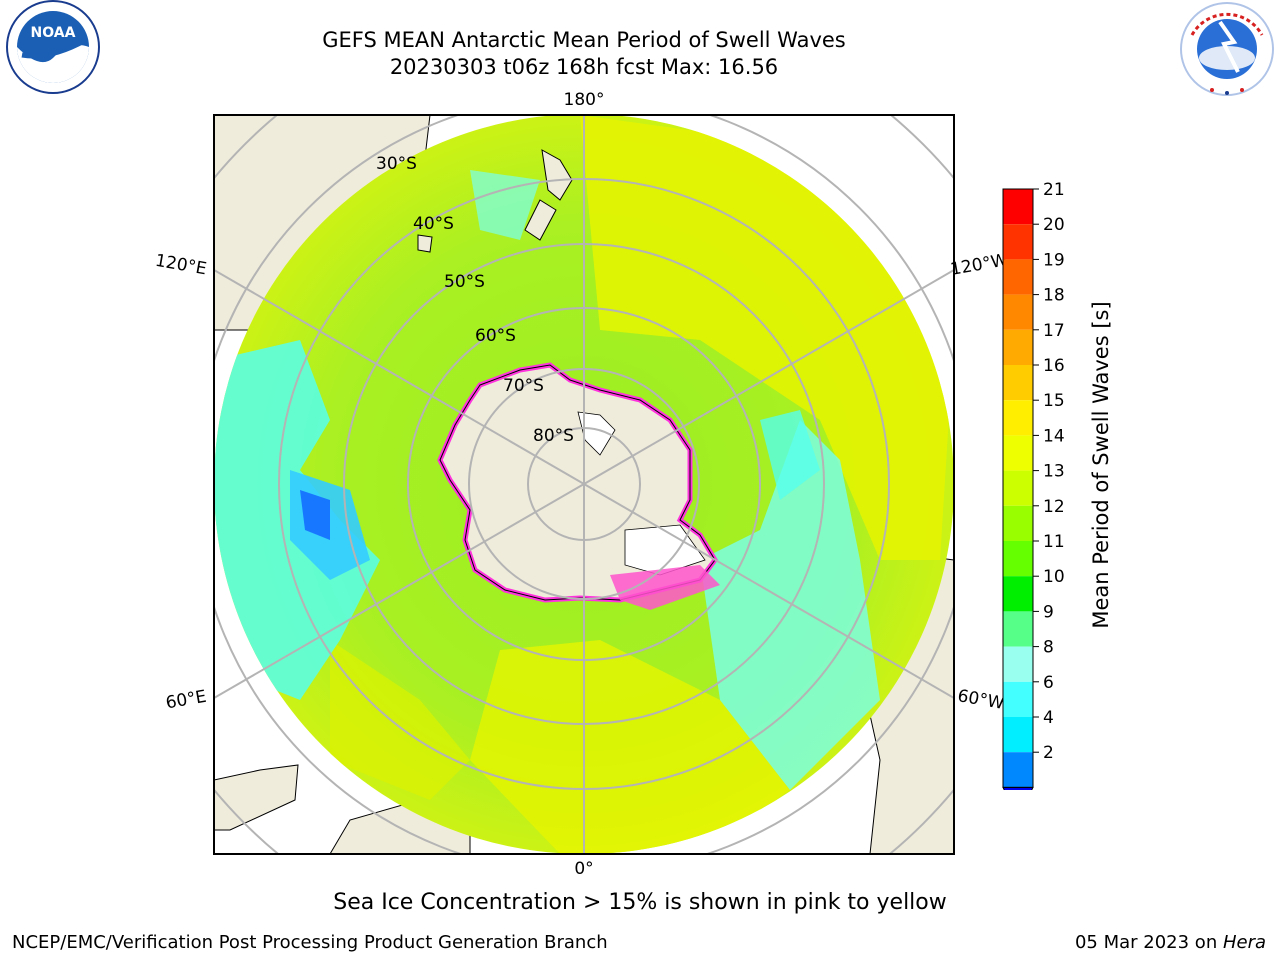 The image size is (1280, 960). I want to click on lat-label-70s: 70°S, so click(523, 386).